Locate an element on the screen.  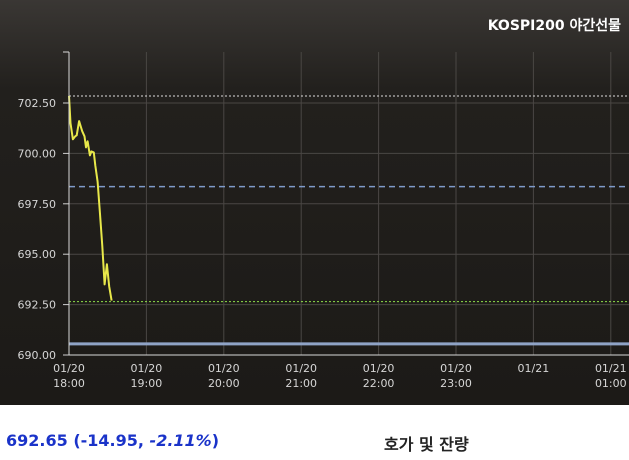
y-tick-label: 697.50 is located at coordinates (37, 204).